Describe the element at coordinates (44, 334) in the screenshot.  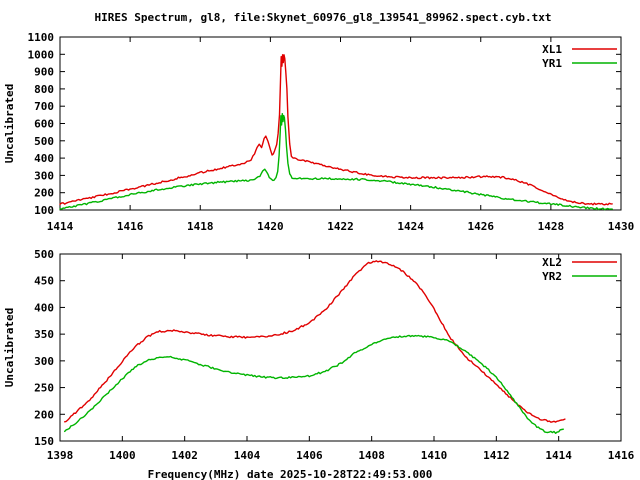
I see `y-tick-label: 350` at that location.